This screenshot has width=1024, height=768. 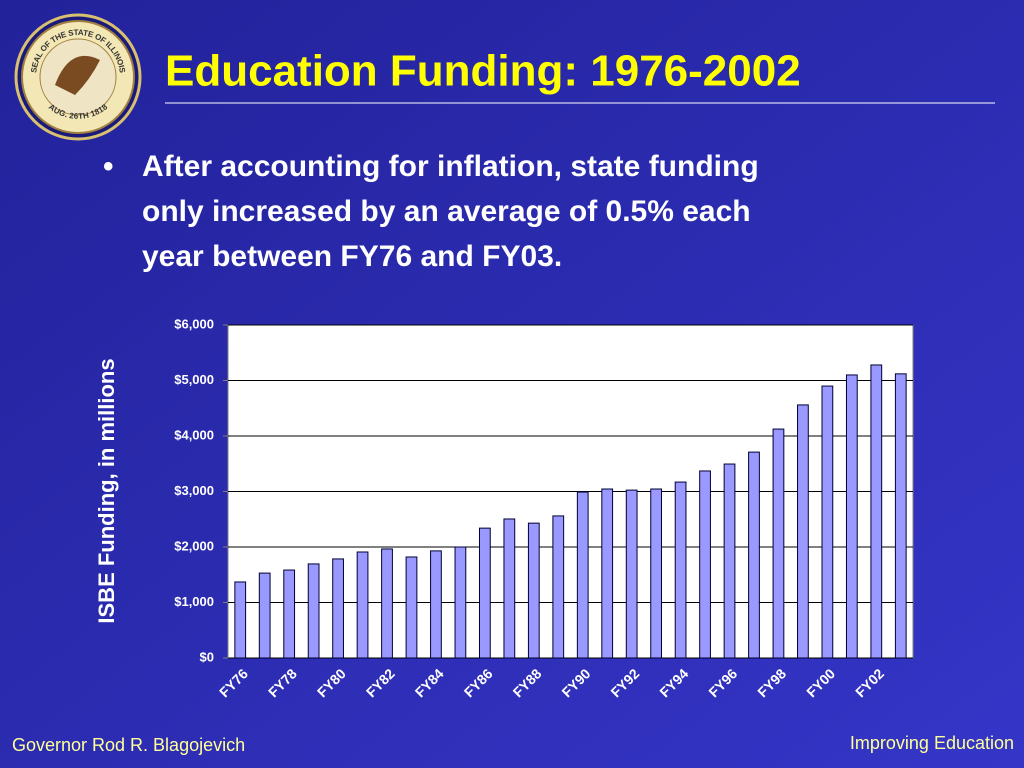 What do you see at coordinates (194, 379) in the screenshot?
I see `y-tick-label: $5,000` at bounding box center [194, 379].